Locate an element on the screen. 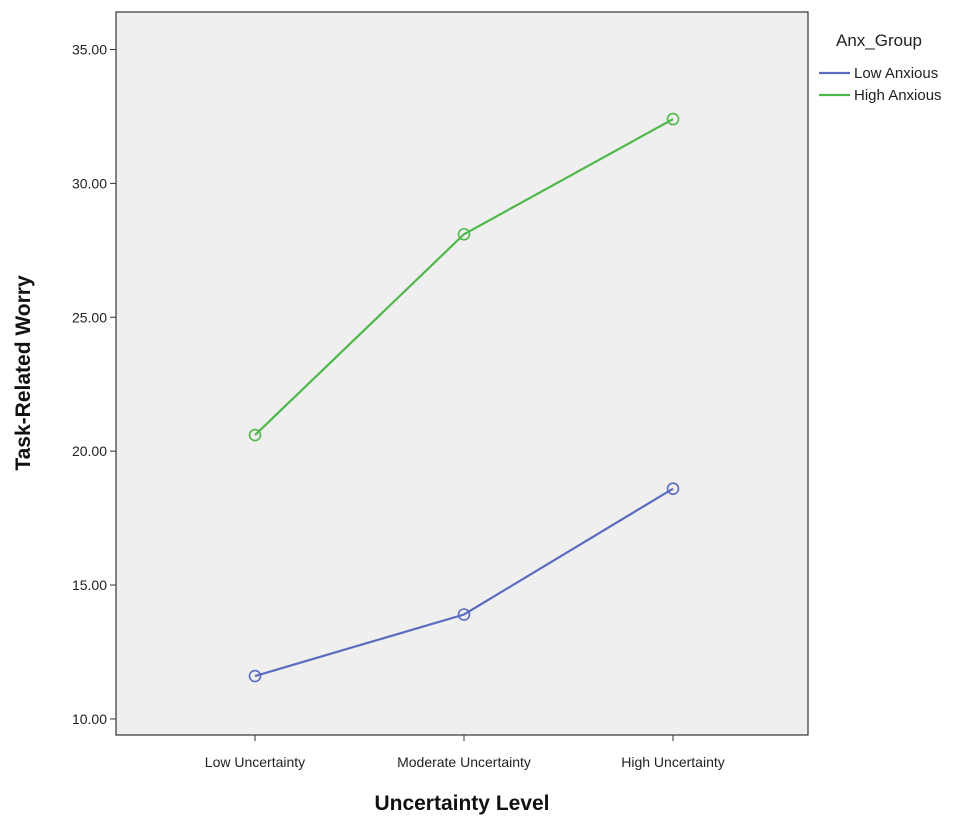 This screenshot has height=822, width=977. series-low-anxious is located at coordinates (464, 582).